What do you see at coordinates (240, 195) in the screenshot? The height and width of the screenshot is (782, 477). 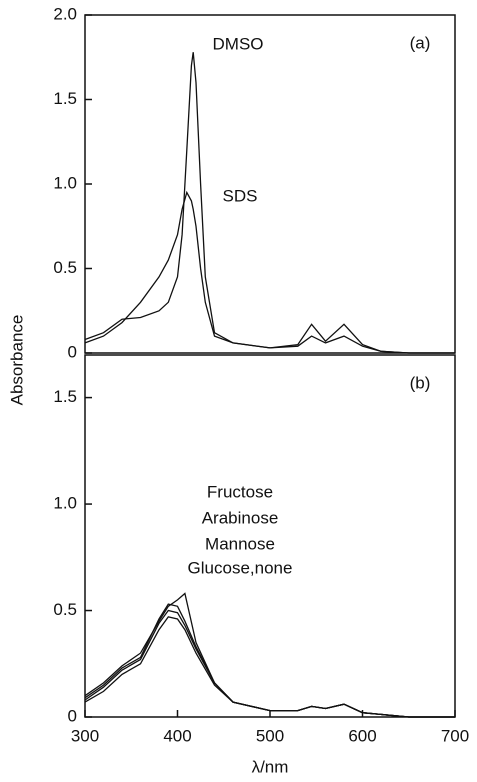 I see `series-label: SDS` at bounding box center [240, 195].